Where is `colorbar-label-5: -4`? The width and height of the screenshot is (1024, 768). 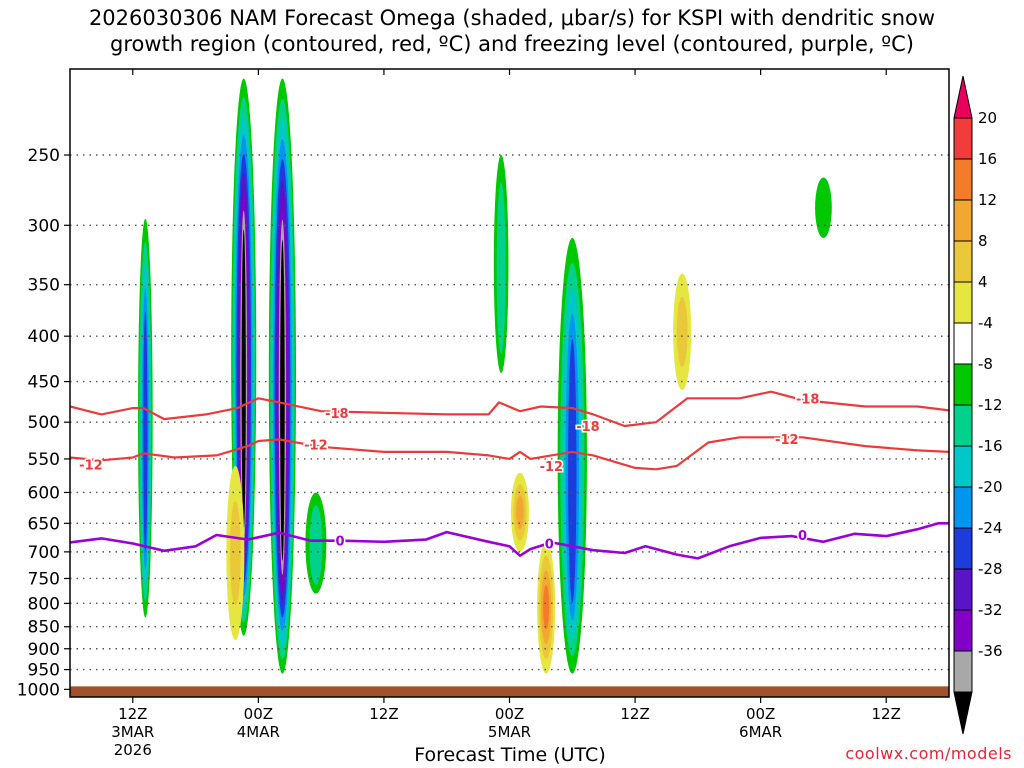 colorbar-label-5: -4 is located at coordinates (985, 323).